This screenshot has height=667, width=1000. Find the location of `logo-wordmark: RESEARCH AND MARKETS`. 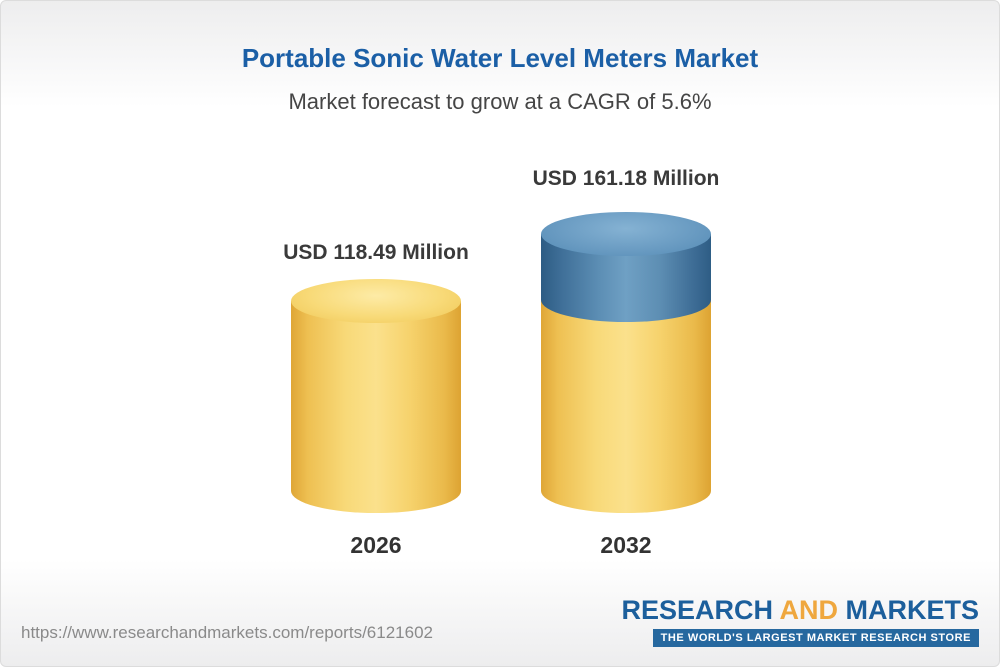

logo-wordmark: RESEARCH AND MARKETS is located at coordinates (800, 610).